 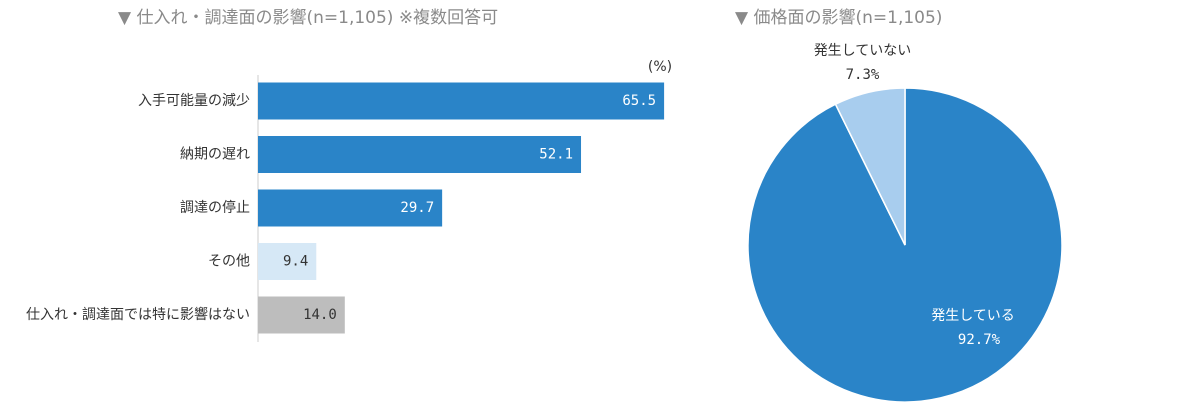 I want to click on slice-name: 発生している, so click(x=973, y=316).